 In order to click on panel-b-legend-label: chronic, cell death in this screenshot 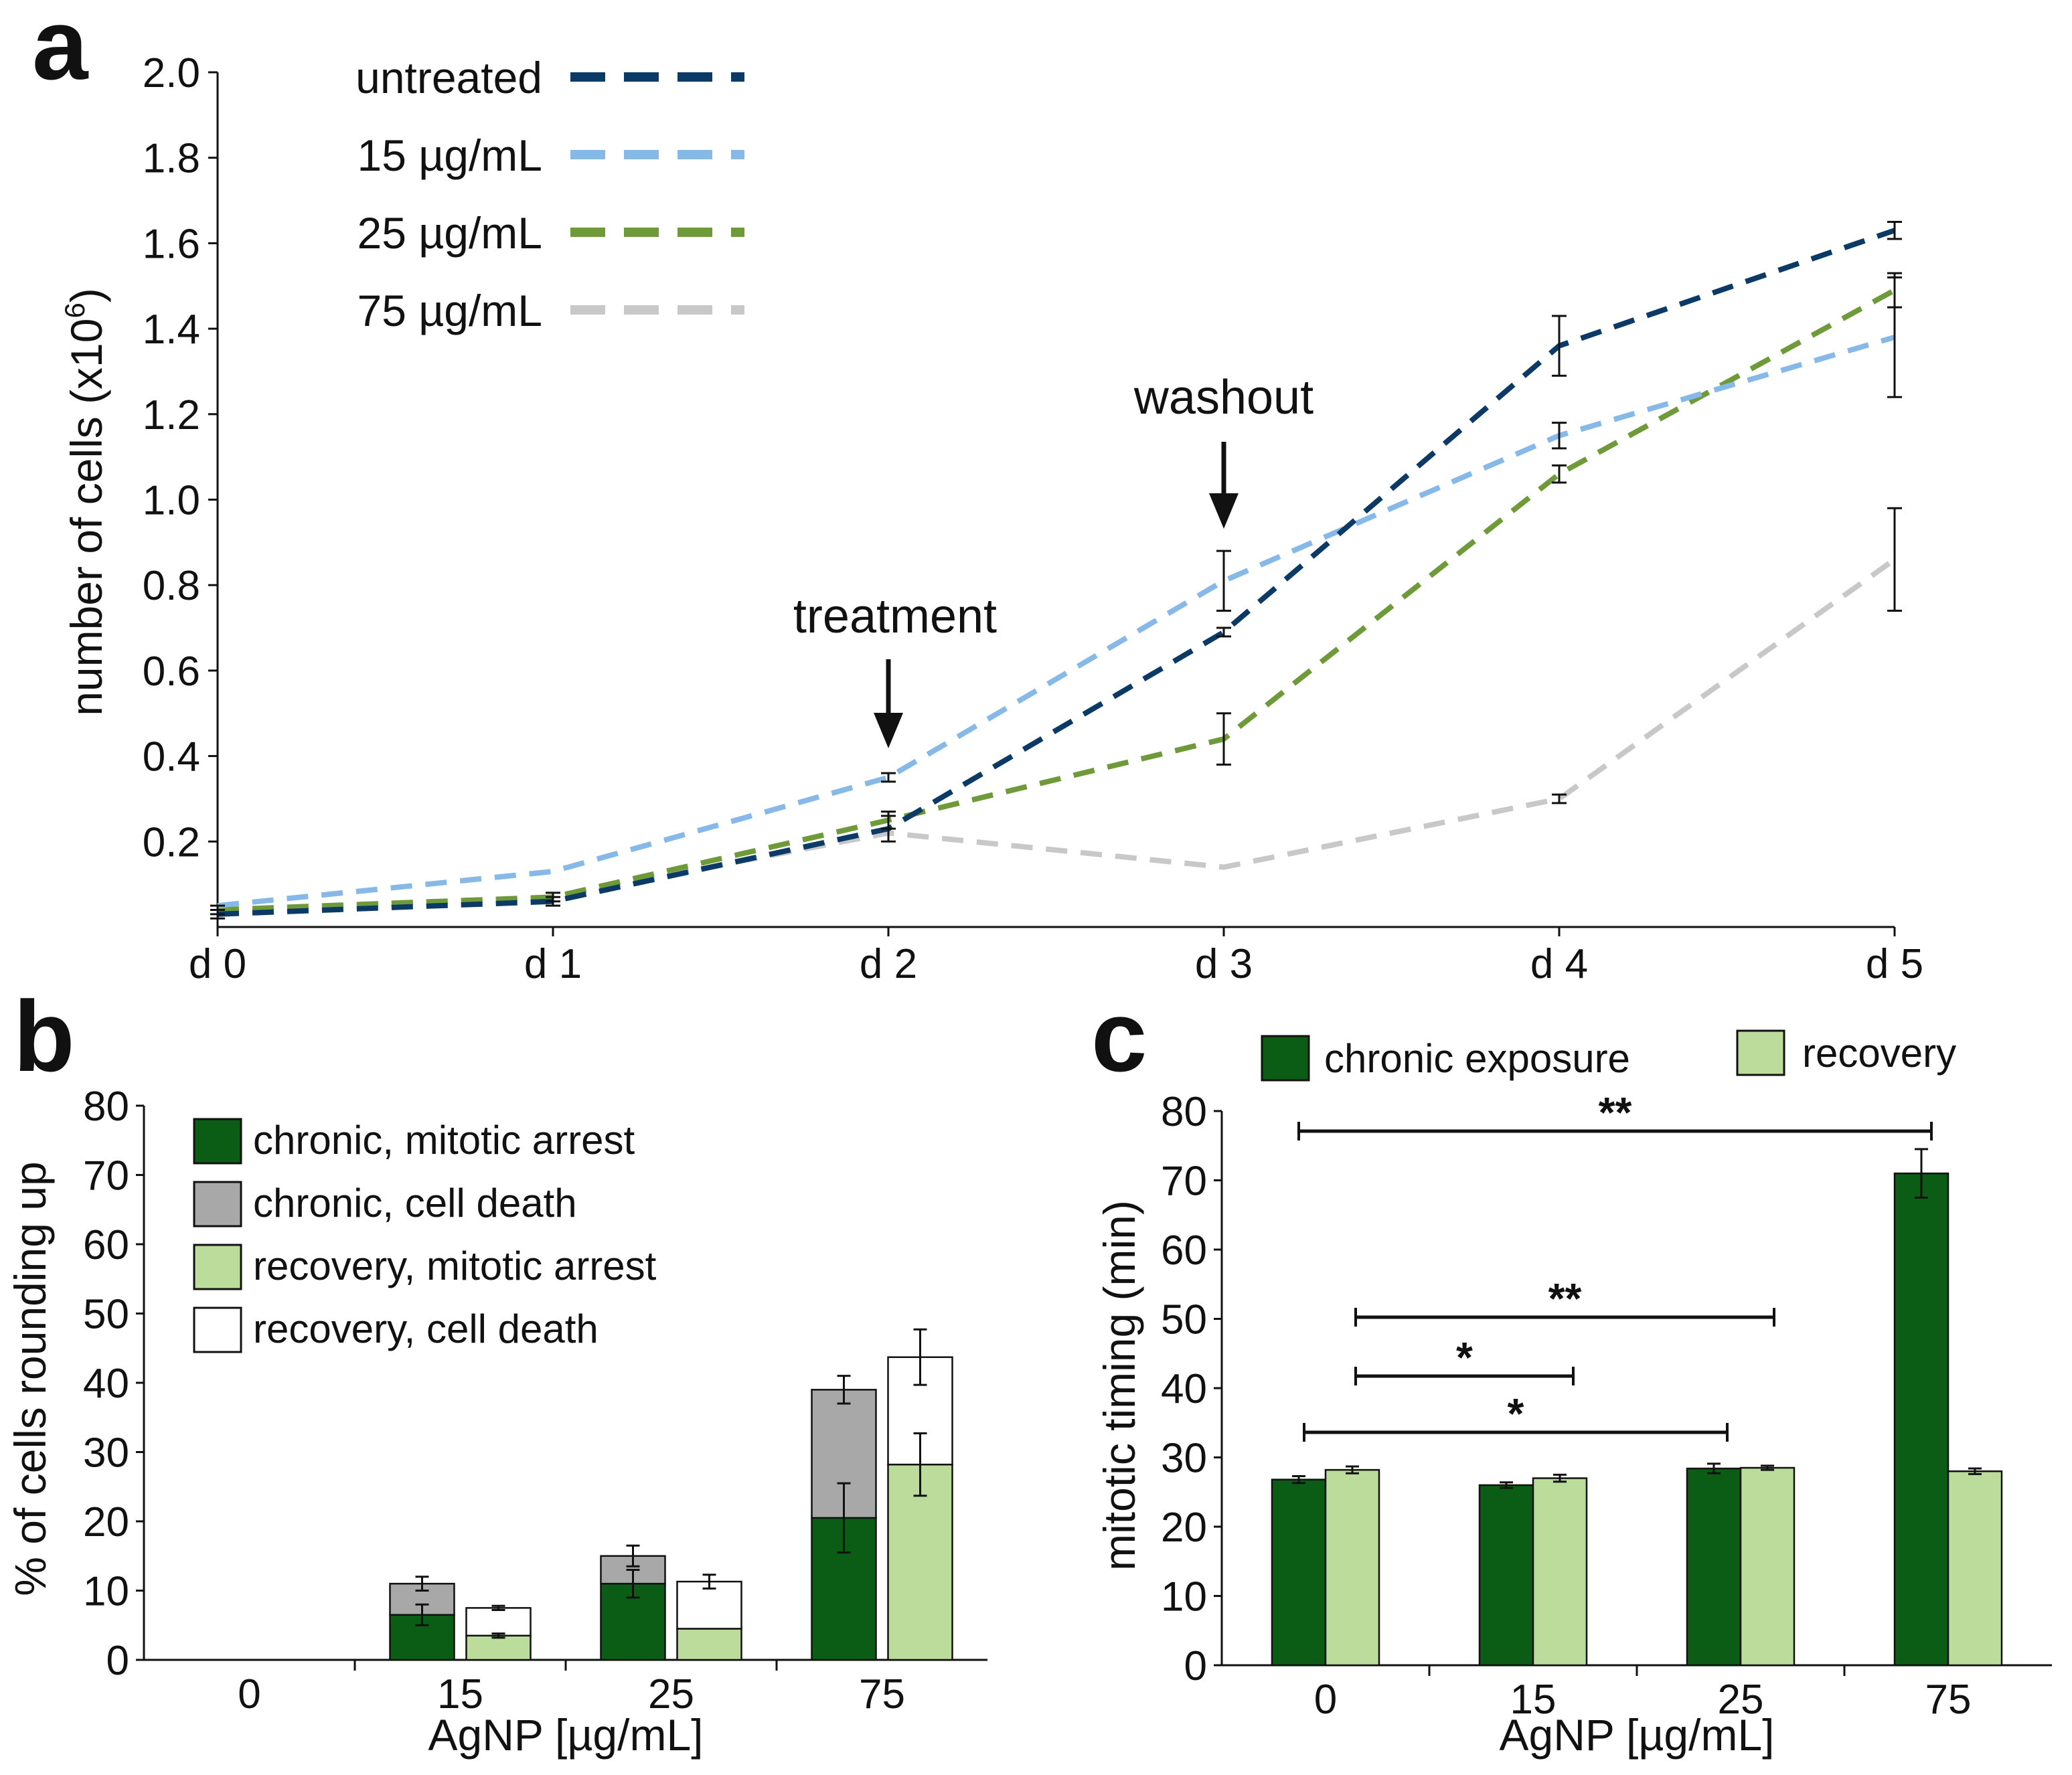, I will do `click(415, 1203)`.